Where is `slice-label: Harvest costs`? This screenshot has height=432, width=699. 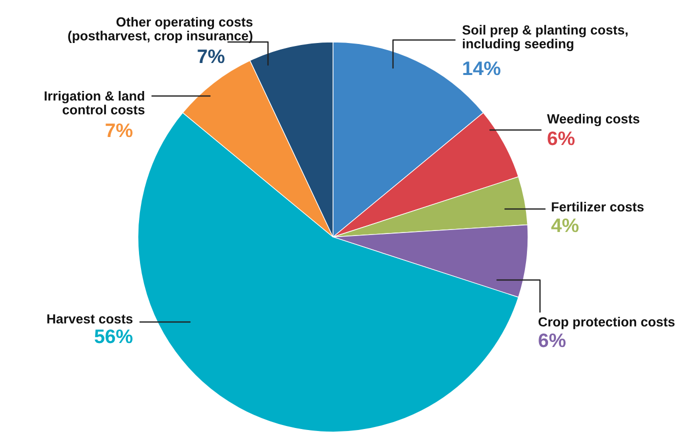 slice-label: Harvest costs is located at coordinates (89, 319).